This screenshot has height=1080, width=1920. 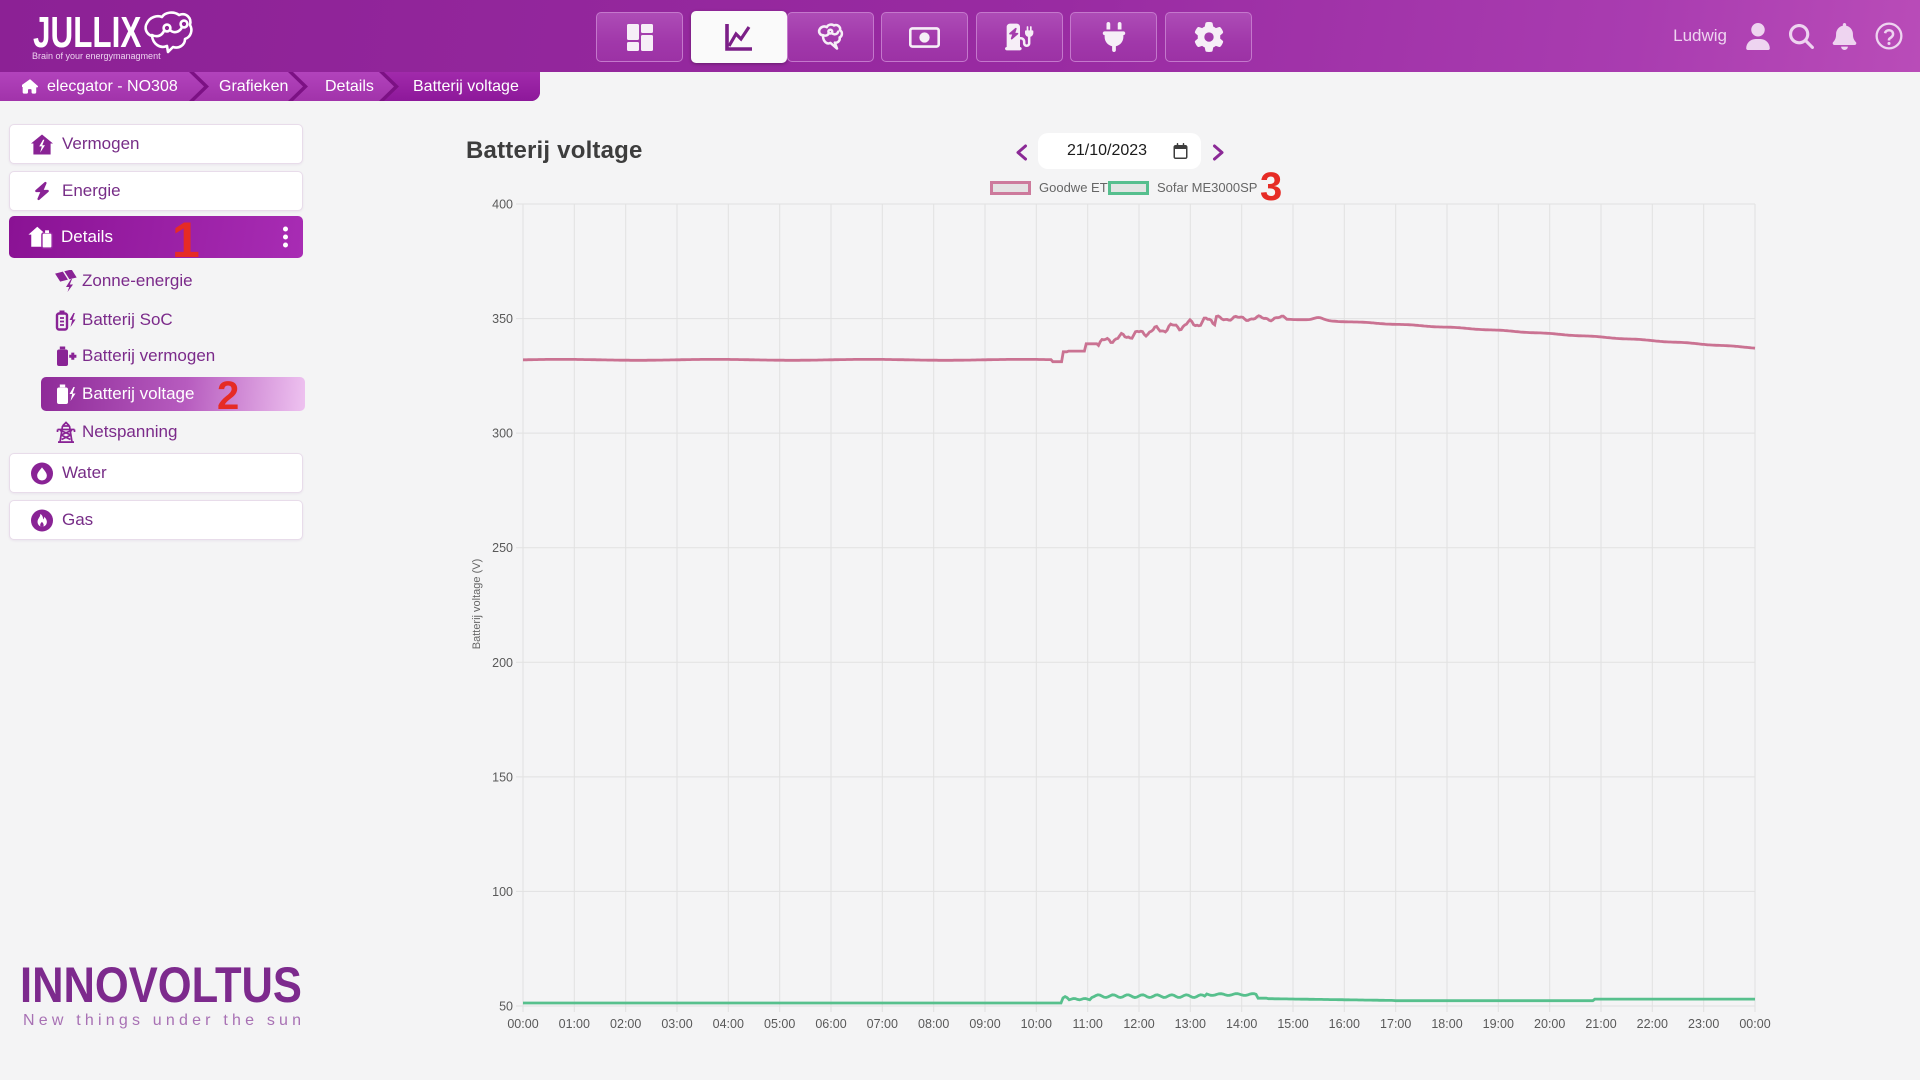 I want to click on svg-text: 22:00, so click(x=1652, y=1024).